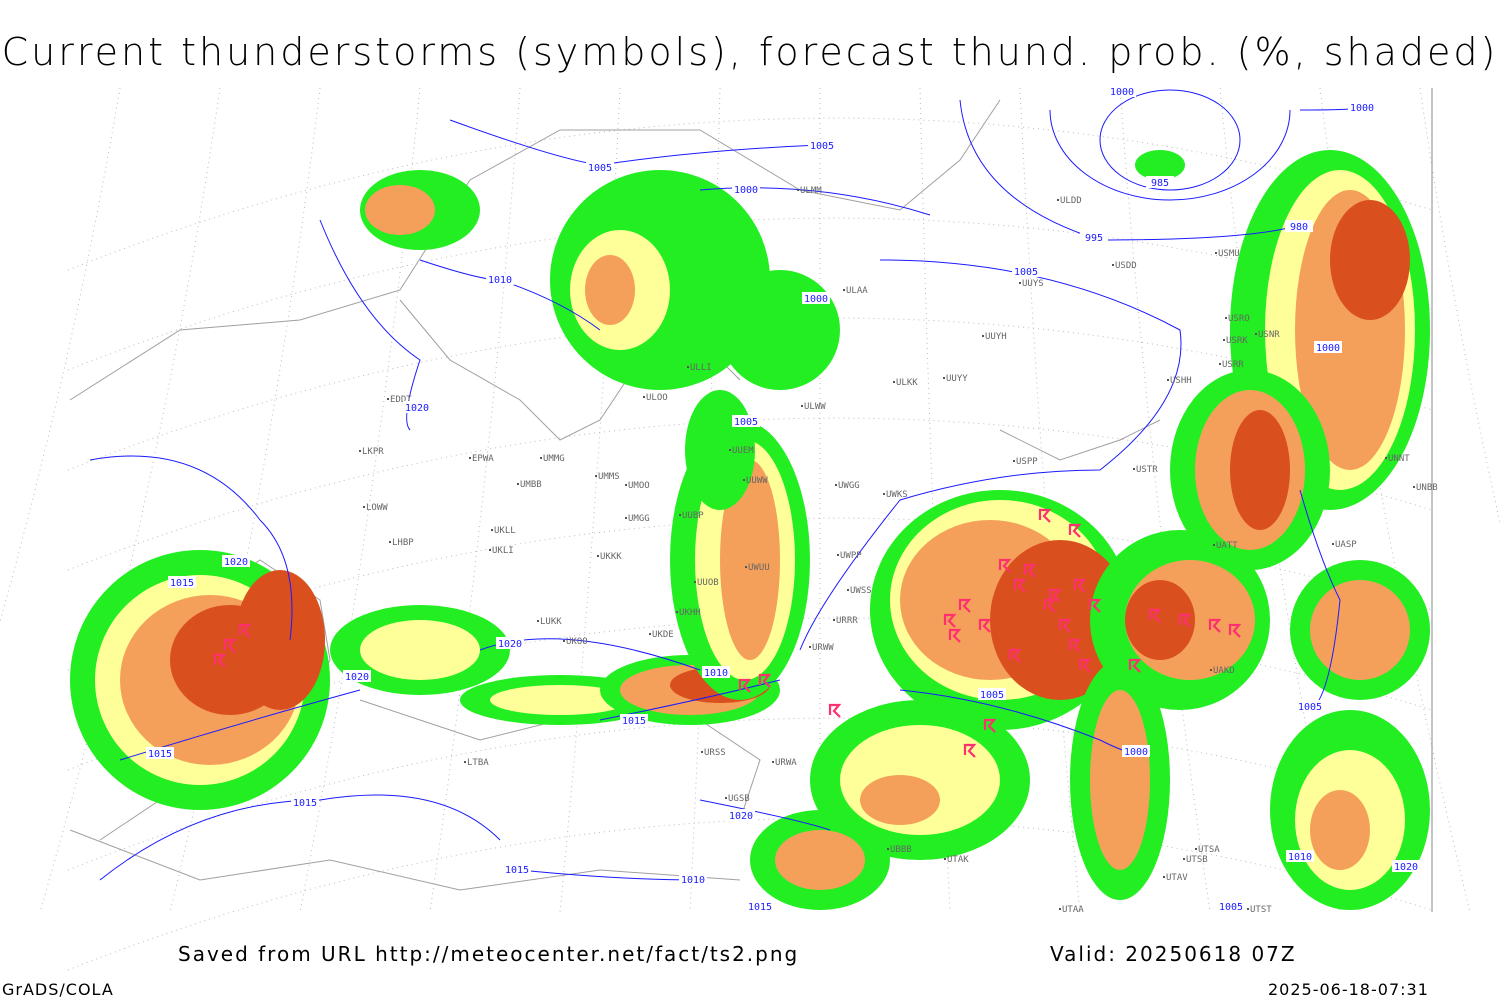 This screenshot has width=1500, height=1000. What do you see at coordinates (1239, 319) in the screenshot?
I see `station-label: USRO` at bounding box center [1239, 319].